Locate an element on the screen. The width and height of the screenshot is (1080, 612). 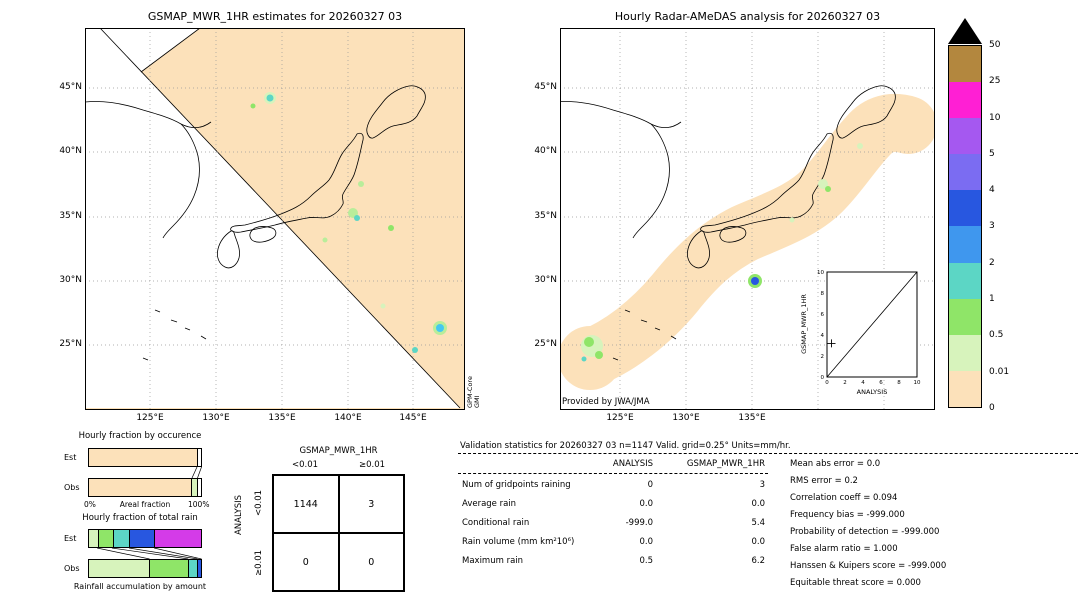
swath-gap-wedge is located at coordinates (150, 50).